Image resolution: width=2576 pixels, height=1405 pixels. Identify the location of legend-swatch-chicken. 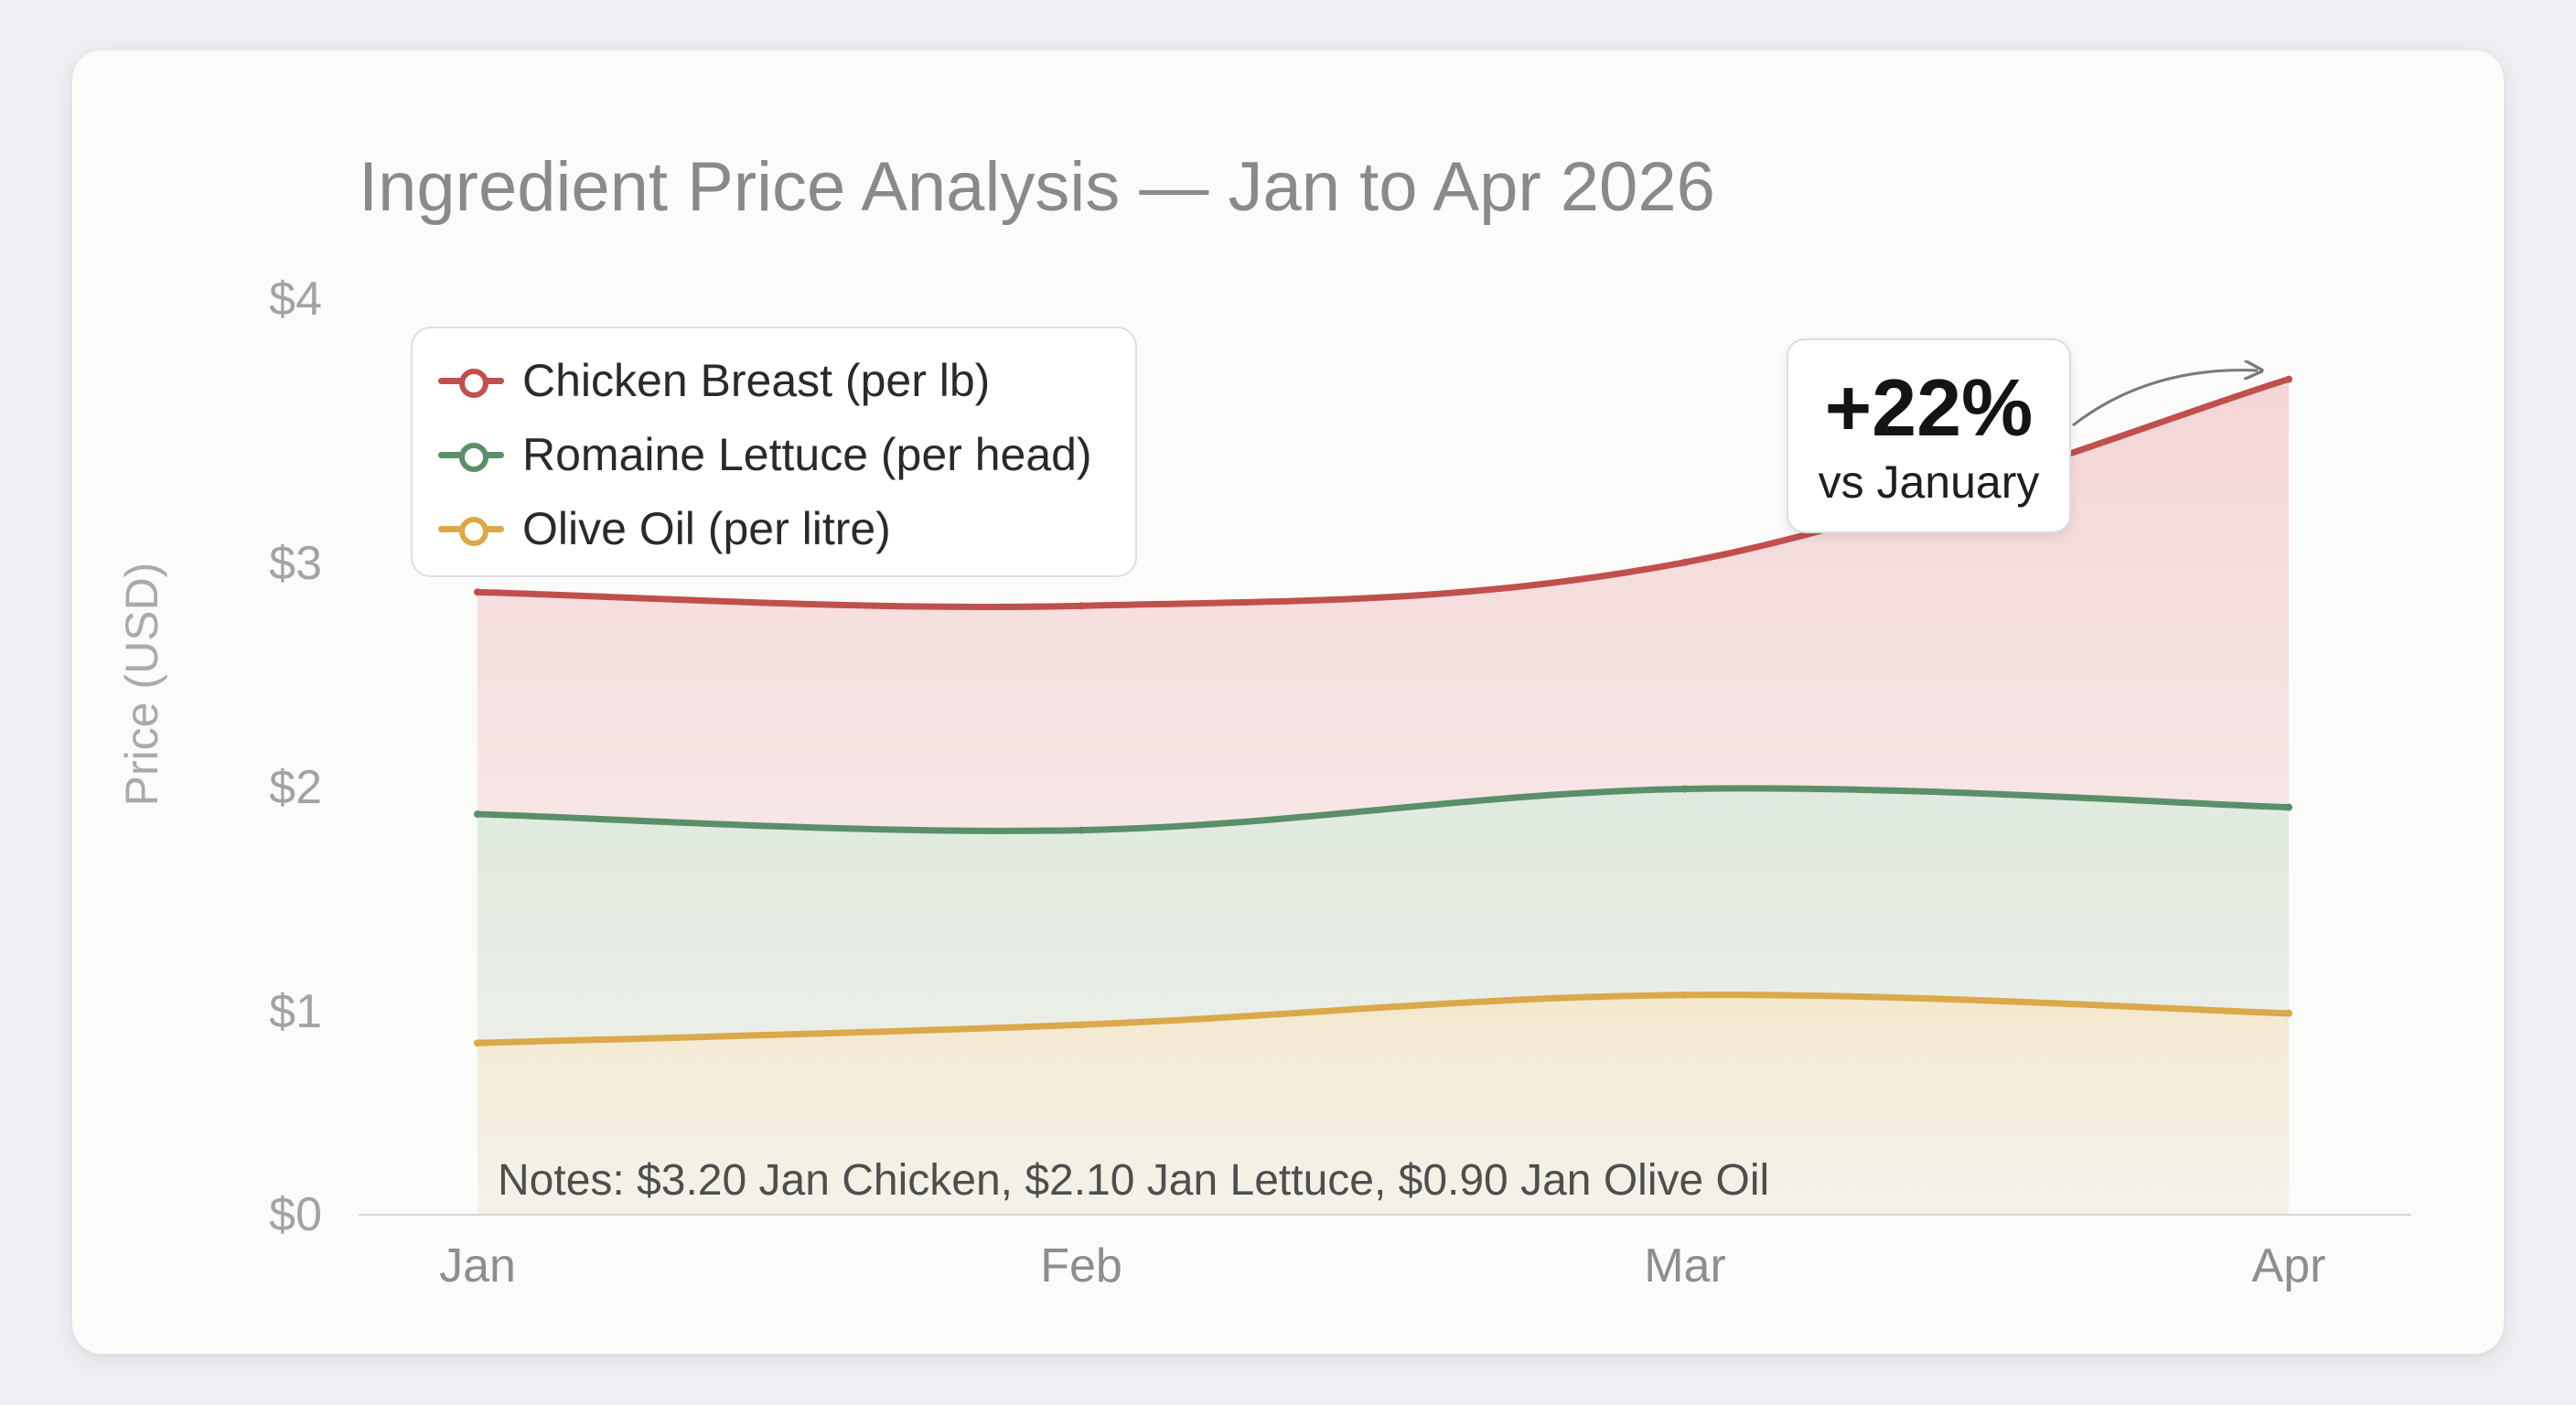
(471, 382).